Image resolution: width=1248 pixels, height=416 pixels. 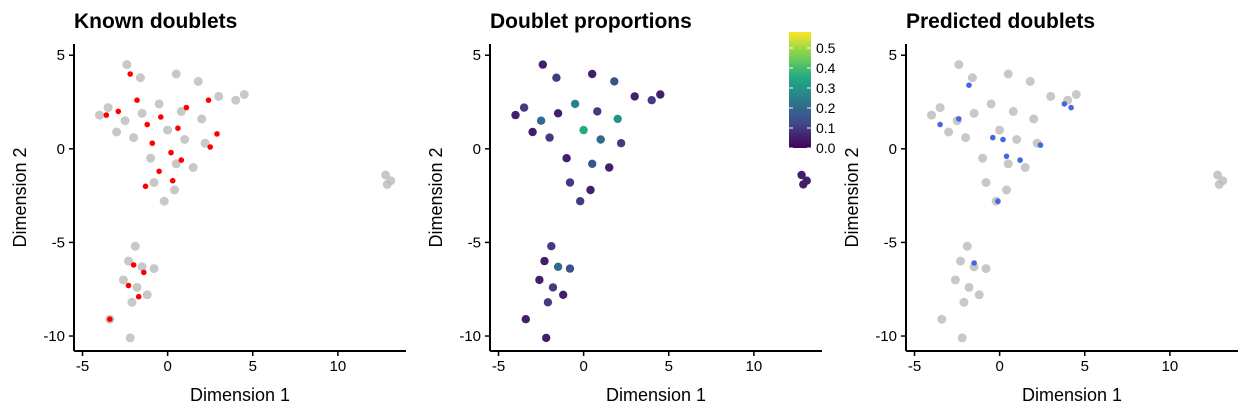 What do you see at coordinates (826, 68) in the screenshot?
I see `colorbar-label: 0.4` at bounding box center [826, 68].